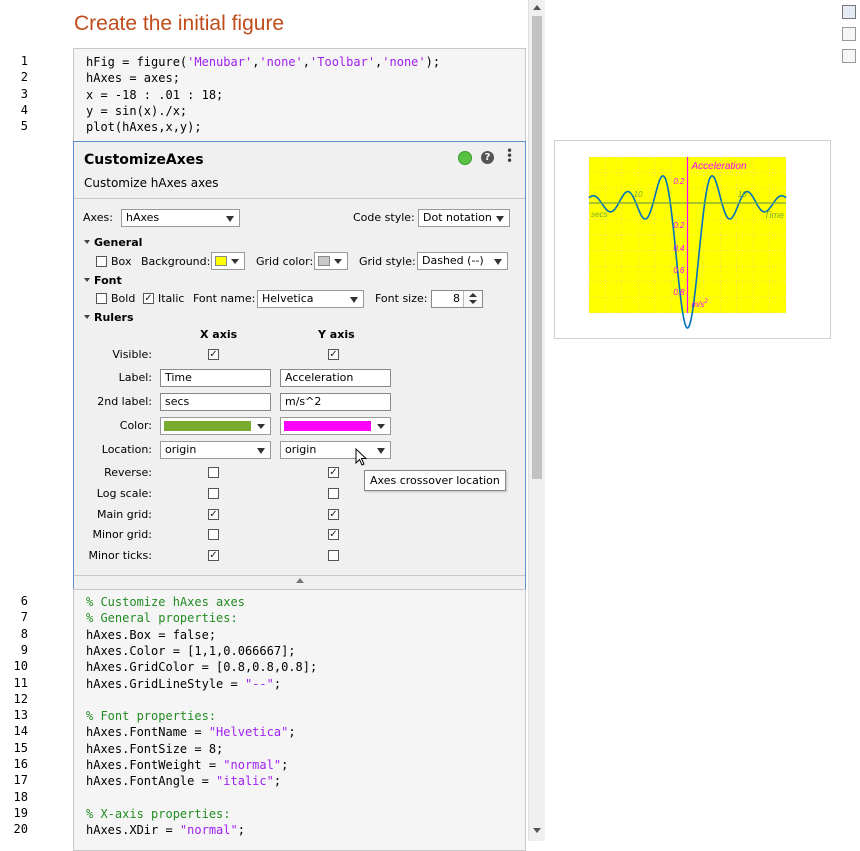  Describe the element at coordinates (457, 299) in the screenshot. I see `font-size-spinner: 8` at that location.